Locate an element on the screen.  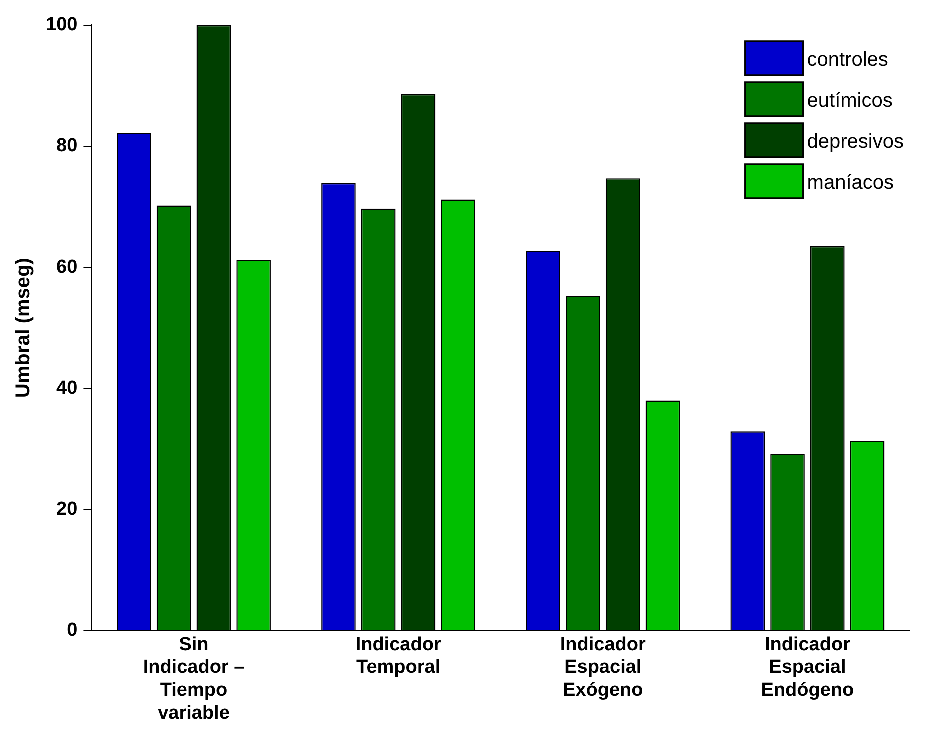
y-tick-label: 20 is located at coordinates (67, 509).